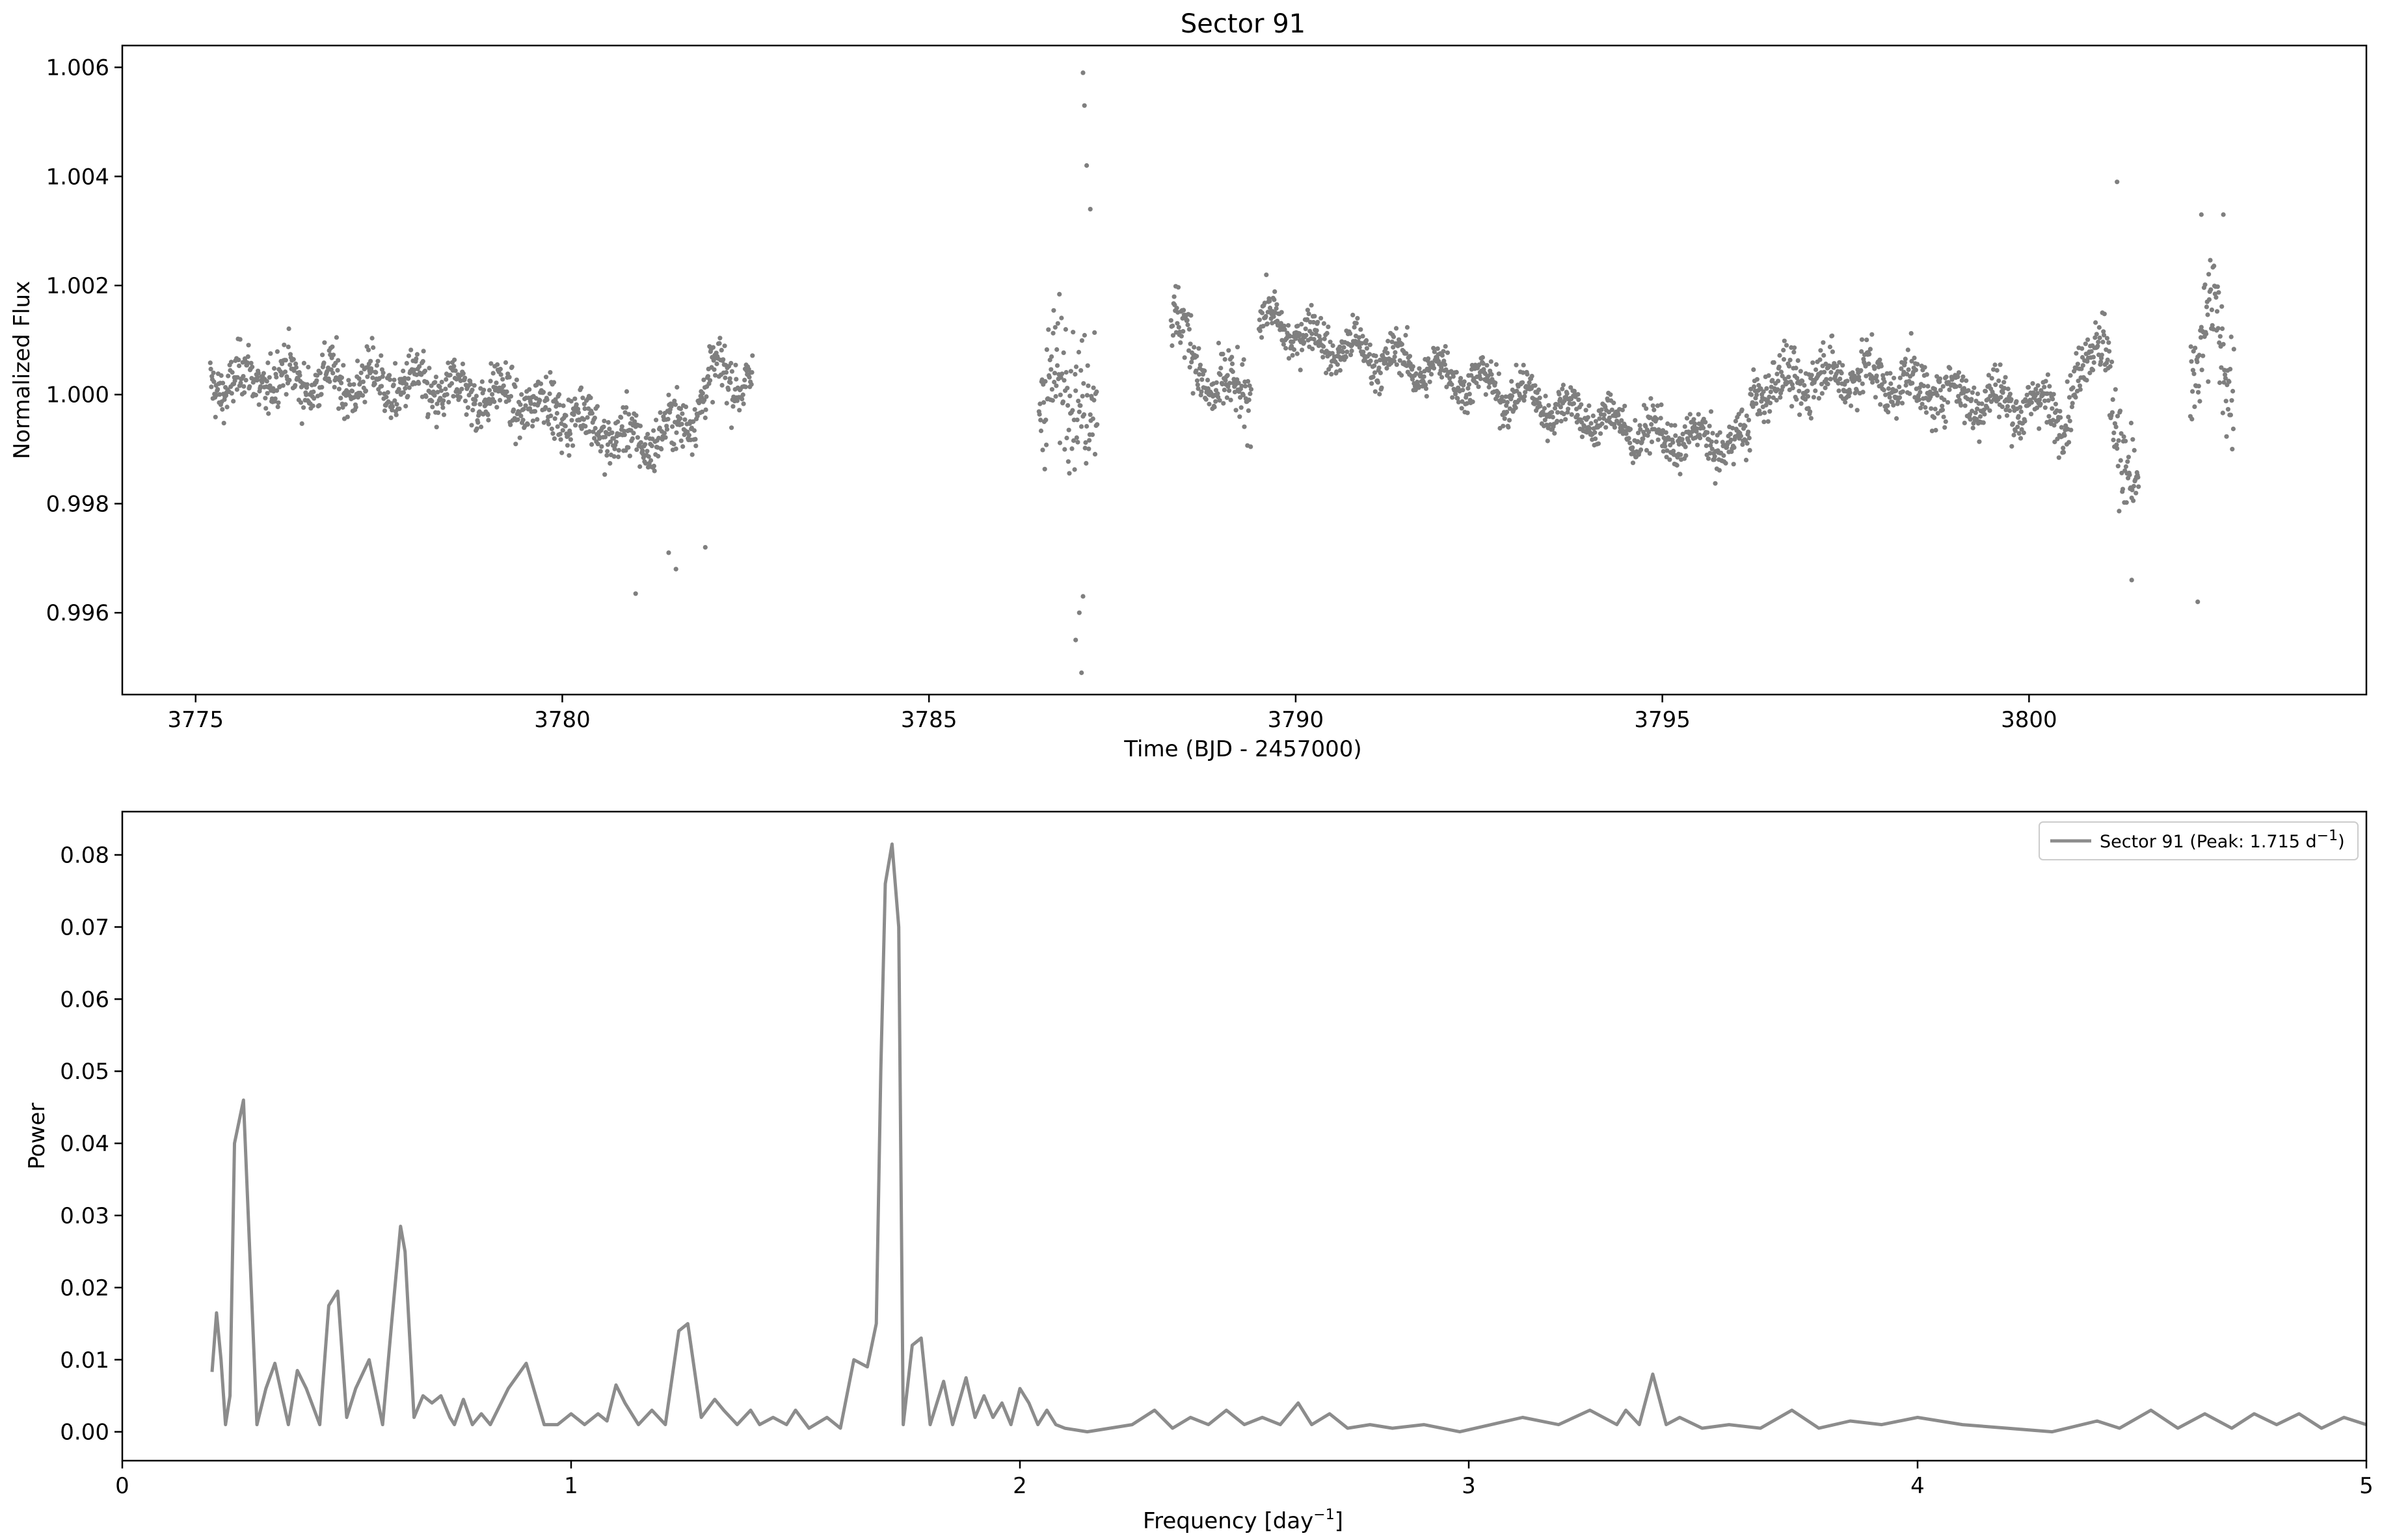 This screenshot has height=1540, width=2382. What do you see at coordinates (195, 720) in the screenshot?
I see `x-tick-label: 3775` at bounding box center [195, 720].